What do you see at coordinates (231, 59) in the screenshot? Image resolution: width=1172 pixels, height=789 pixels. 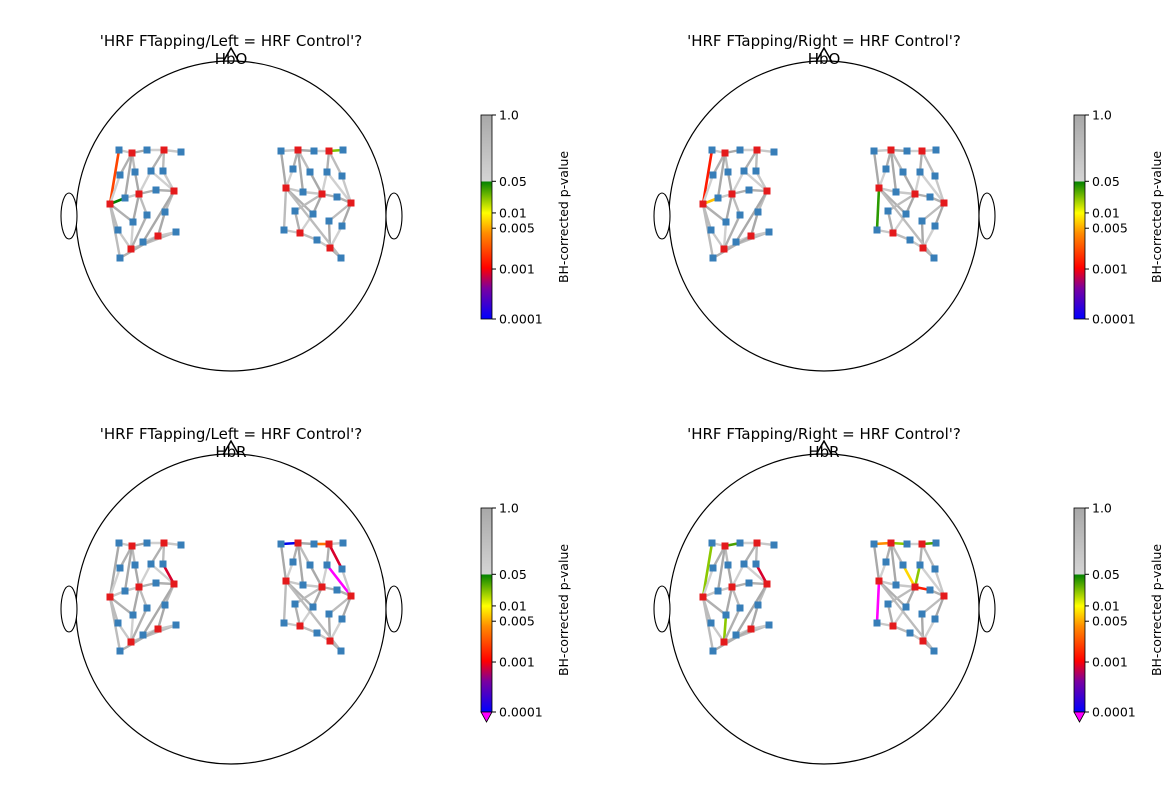 I see `panel-subtitle: HbO` at bounding box center [231, 59].